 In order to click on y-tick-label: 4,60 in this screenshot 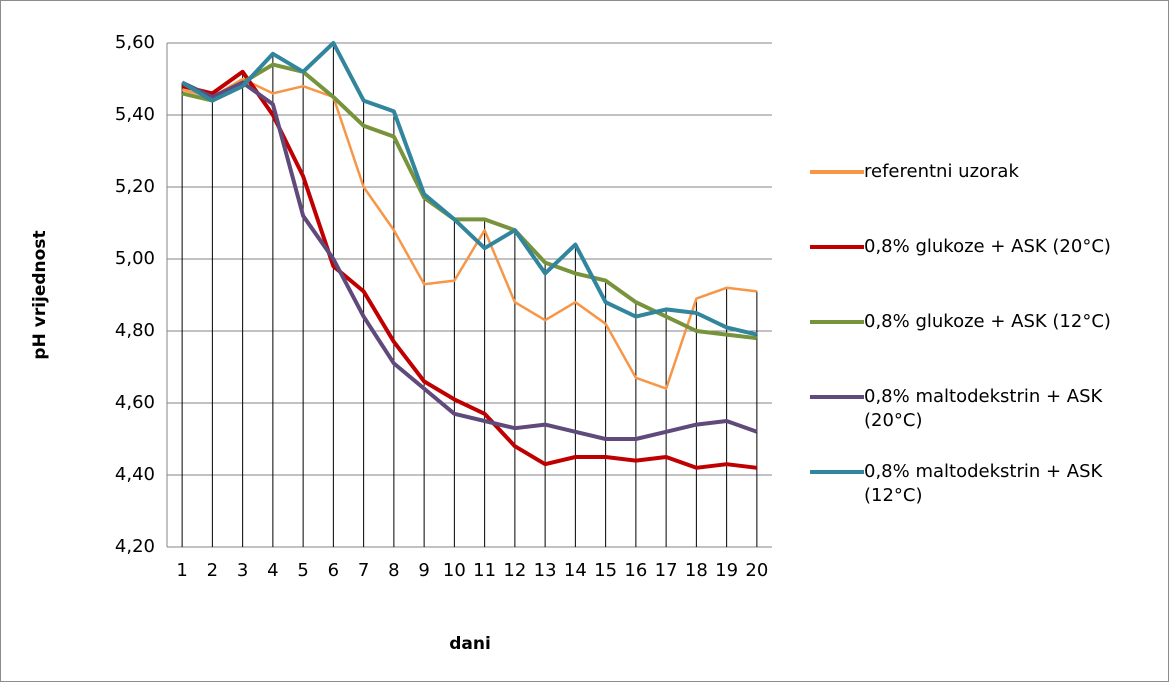, I will do `click(135, 402)`.